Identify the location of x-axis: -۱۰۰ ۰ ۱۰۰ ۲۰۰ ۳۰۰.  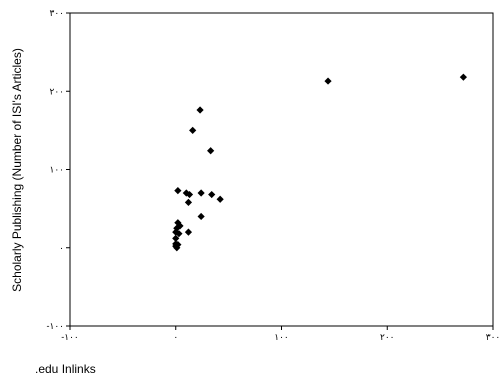
(280, 334).